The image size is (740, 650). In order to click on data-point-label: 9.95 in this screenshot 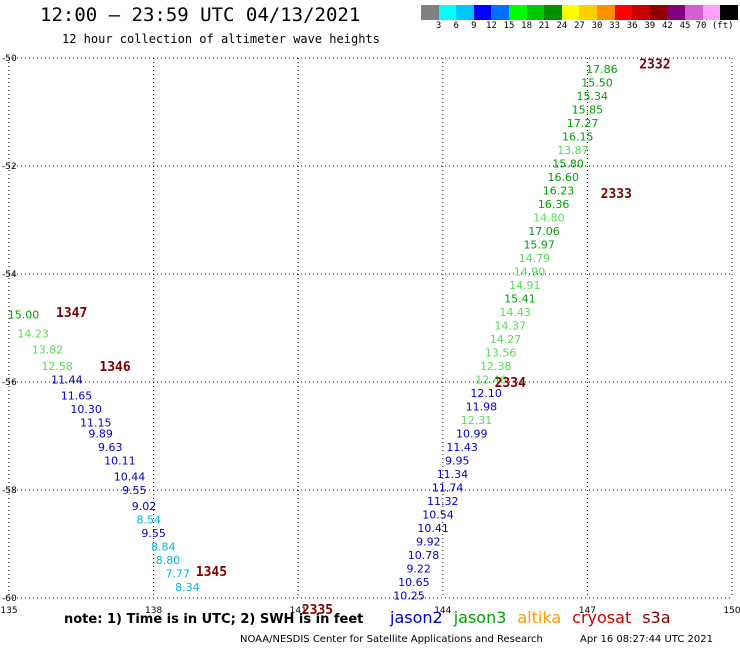, I will do `click(457, 460)`.